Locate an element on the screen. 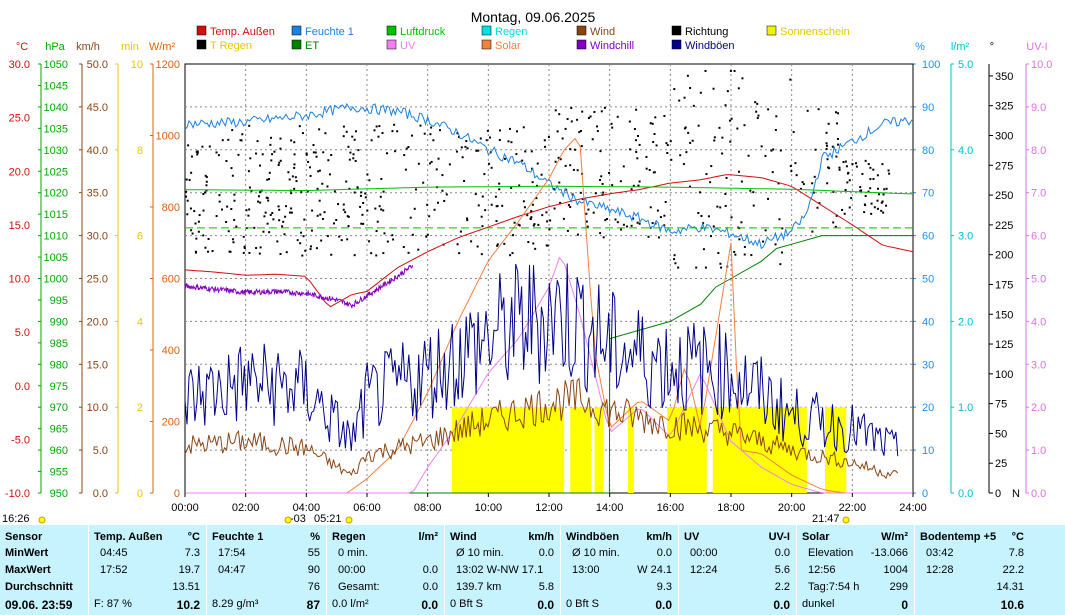  lm2-axis-tick: 5.0 is located at coordinates (965, 65).